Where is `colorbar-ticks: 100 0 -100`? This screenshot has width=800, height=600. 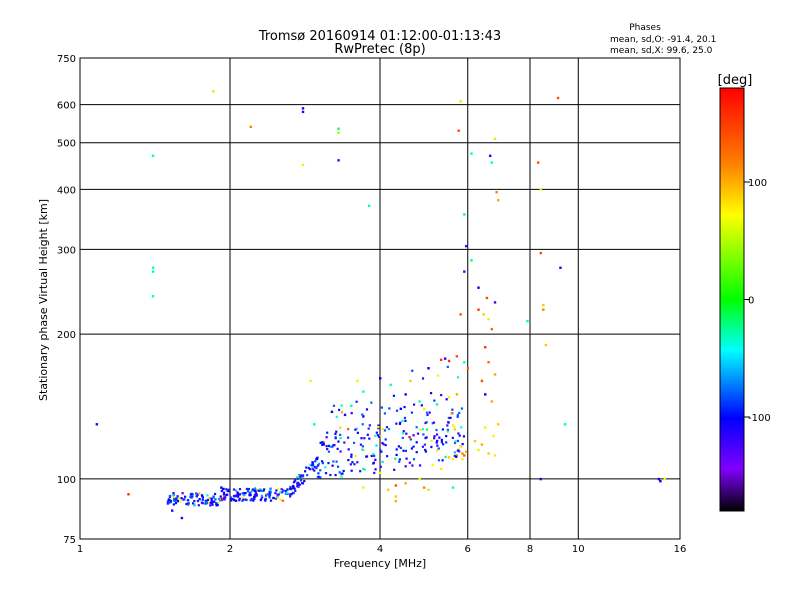 colorbar-ticks: 100 0 -100 is located at coordinates (757, 301).